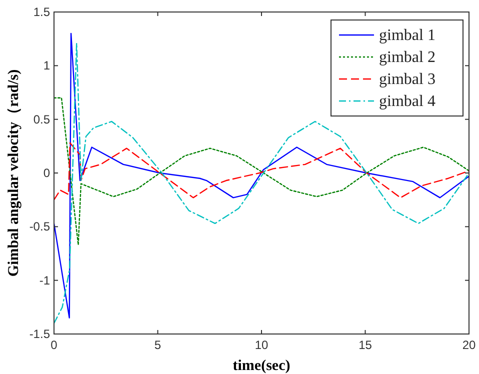 This screenshot has height=374, width=479. Describe the element at coordinates (261, 171) in the screenshot. I see `line-series` at that location.